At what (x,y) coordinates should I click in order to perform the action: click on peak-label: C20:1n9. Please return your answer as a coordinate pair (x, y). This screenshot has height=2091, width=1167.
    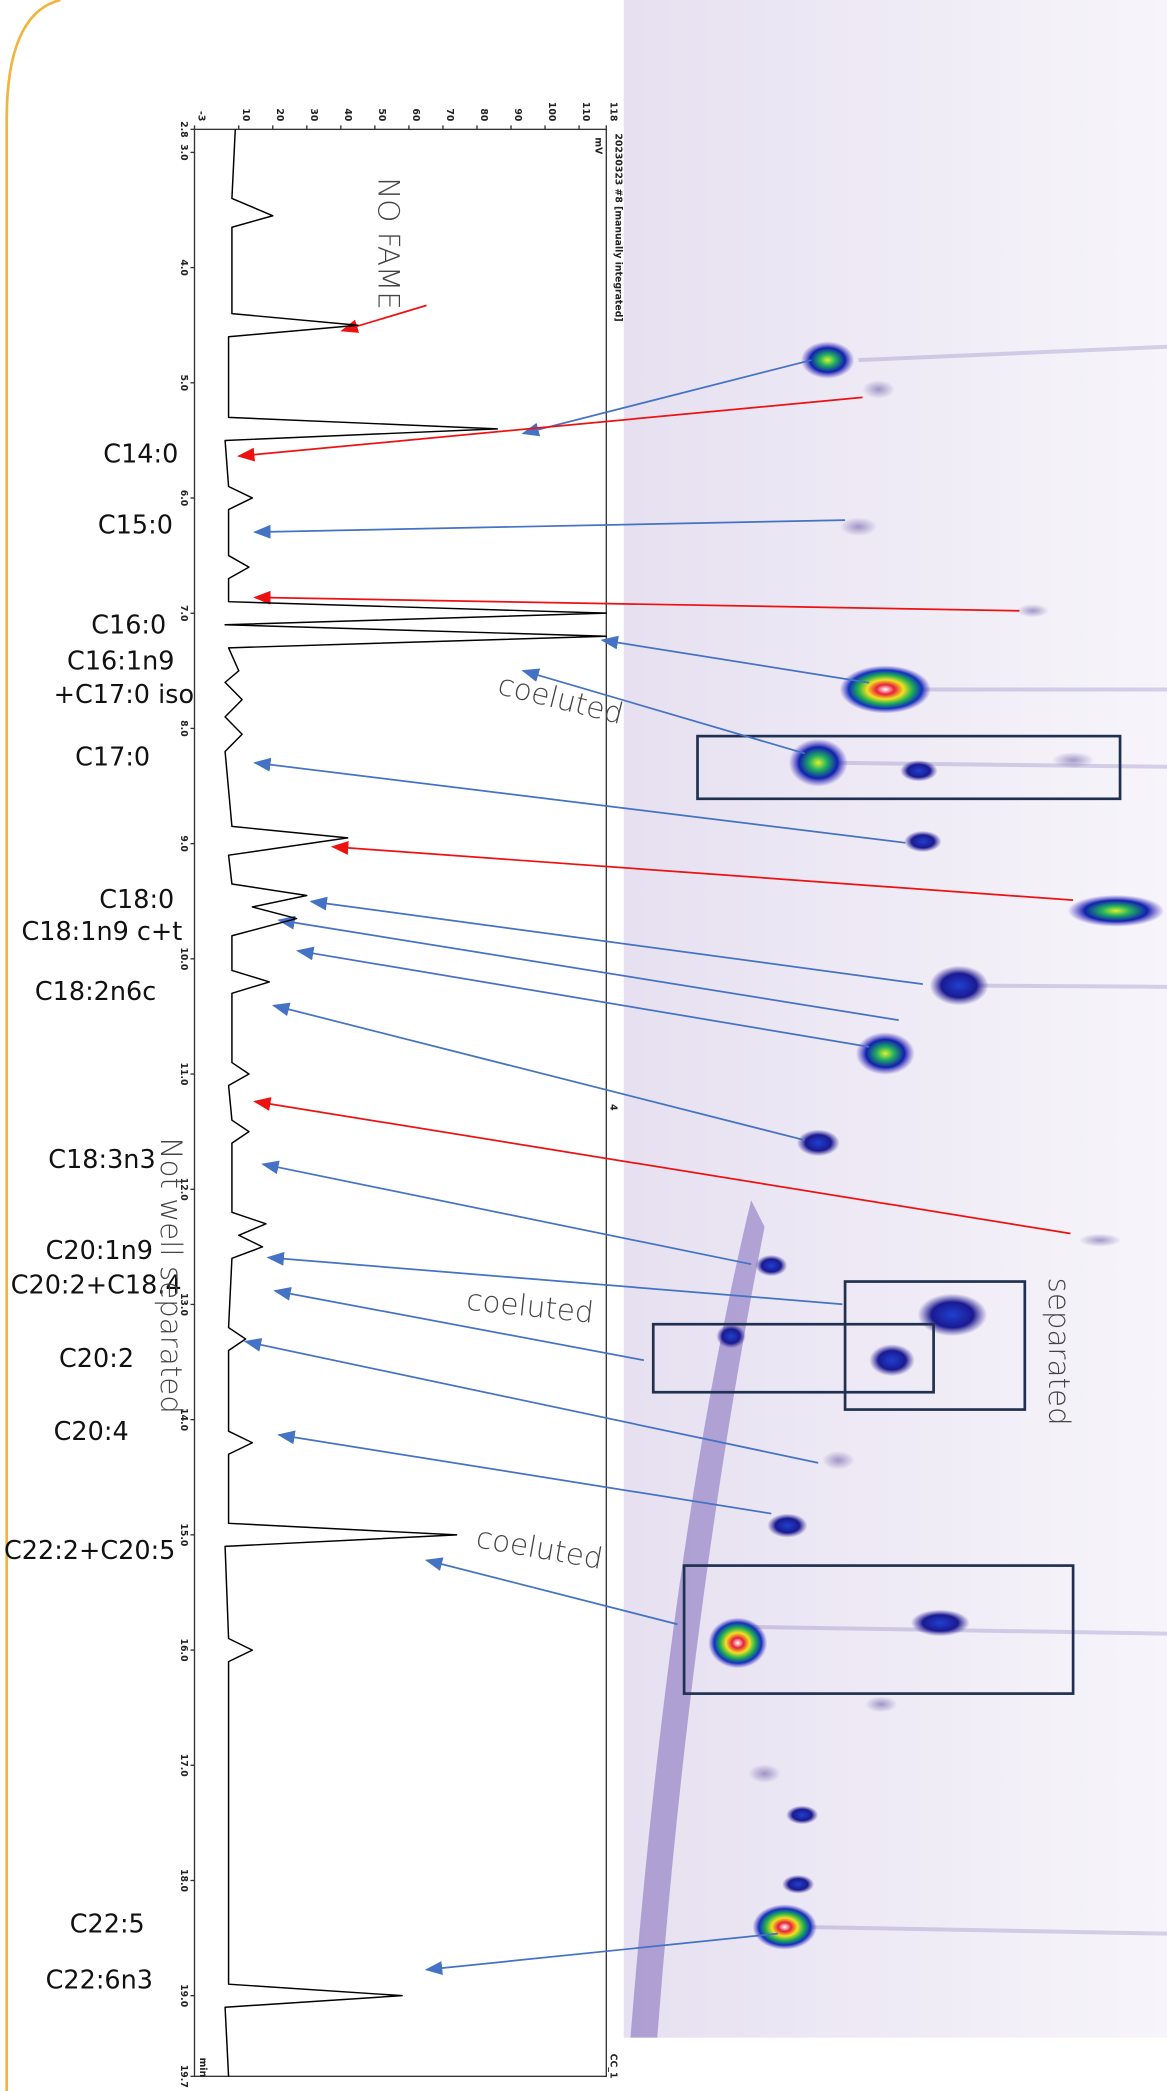
    Looking at the image, I should click on (99, 1250).